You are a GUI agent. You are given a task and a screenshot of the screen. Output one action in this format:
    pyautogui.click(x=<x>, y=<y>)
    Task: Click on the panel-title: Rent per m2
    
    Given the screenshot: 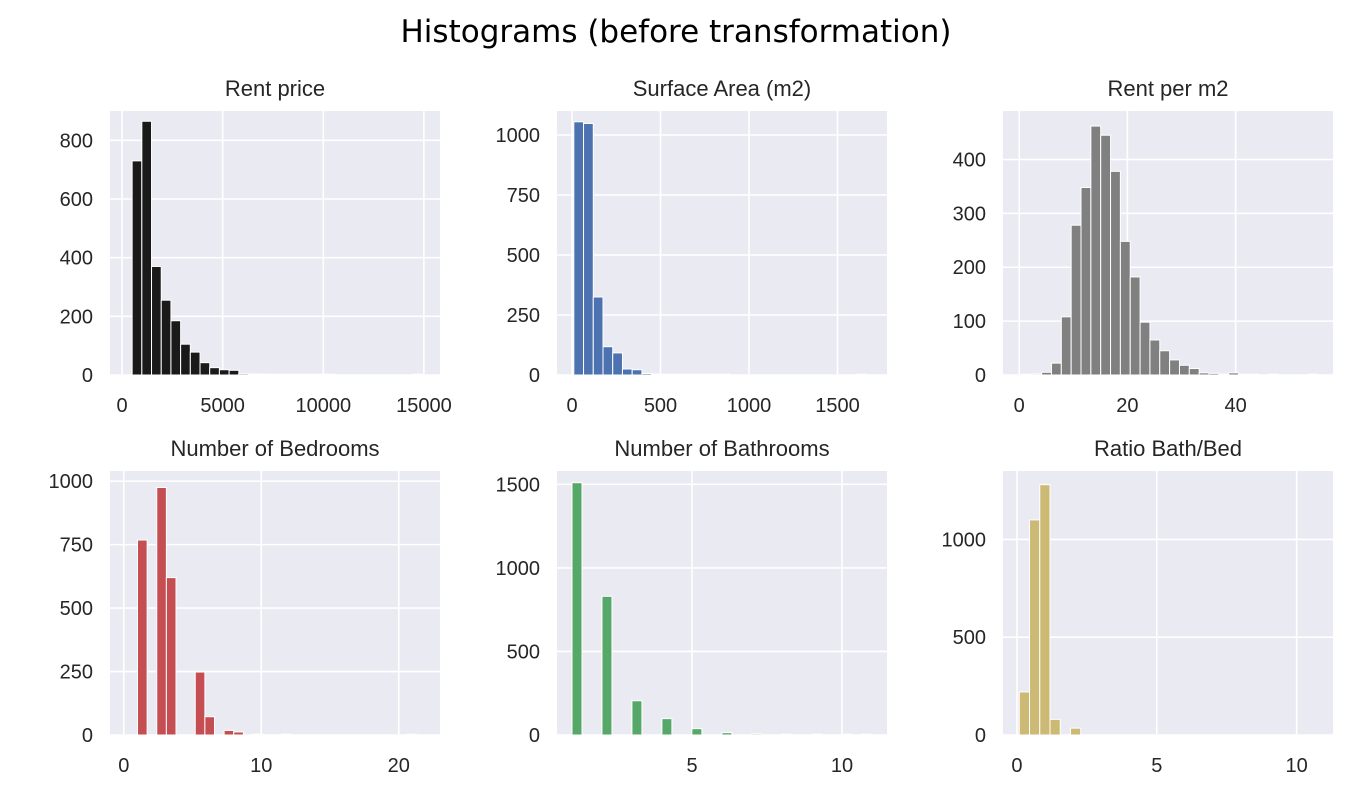 What is the action you would take?
    pyautogui.click(x=1167, y=88)
    